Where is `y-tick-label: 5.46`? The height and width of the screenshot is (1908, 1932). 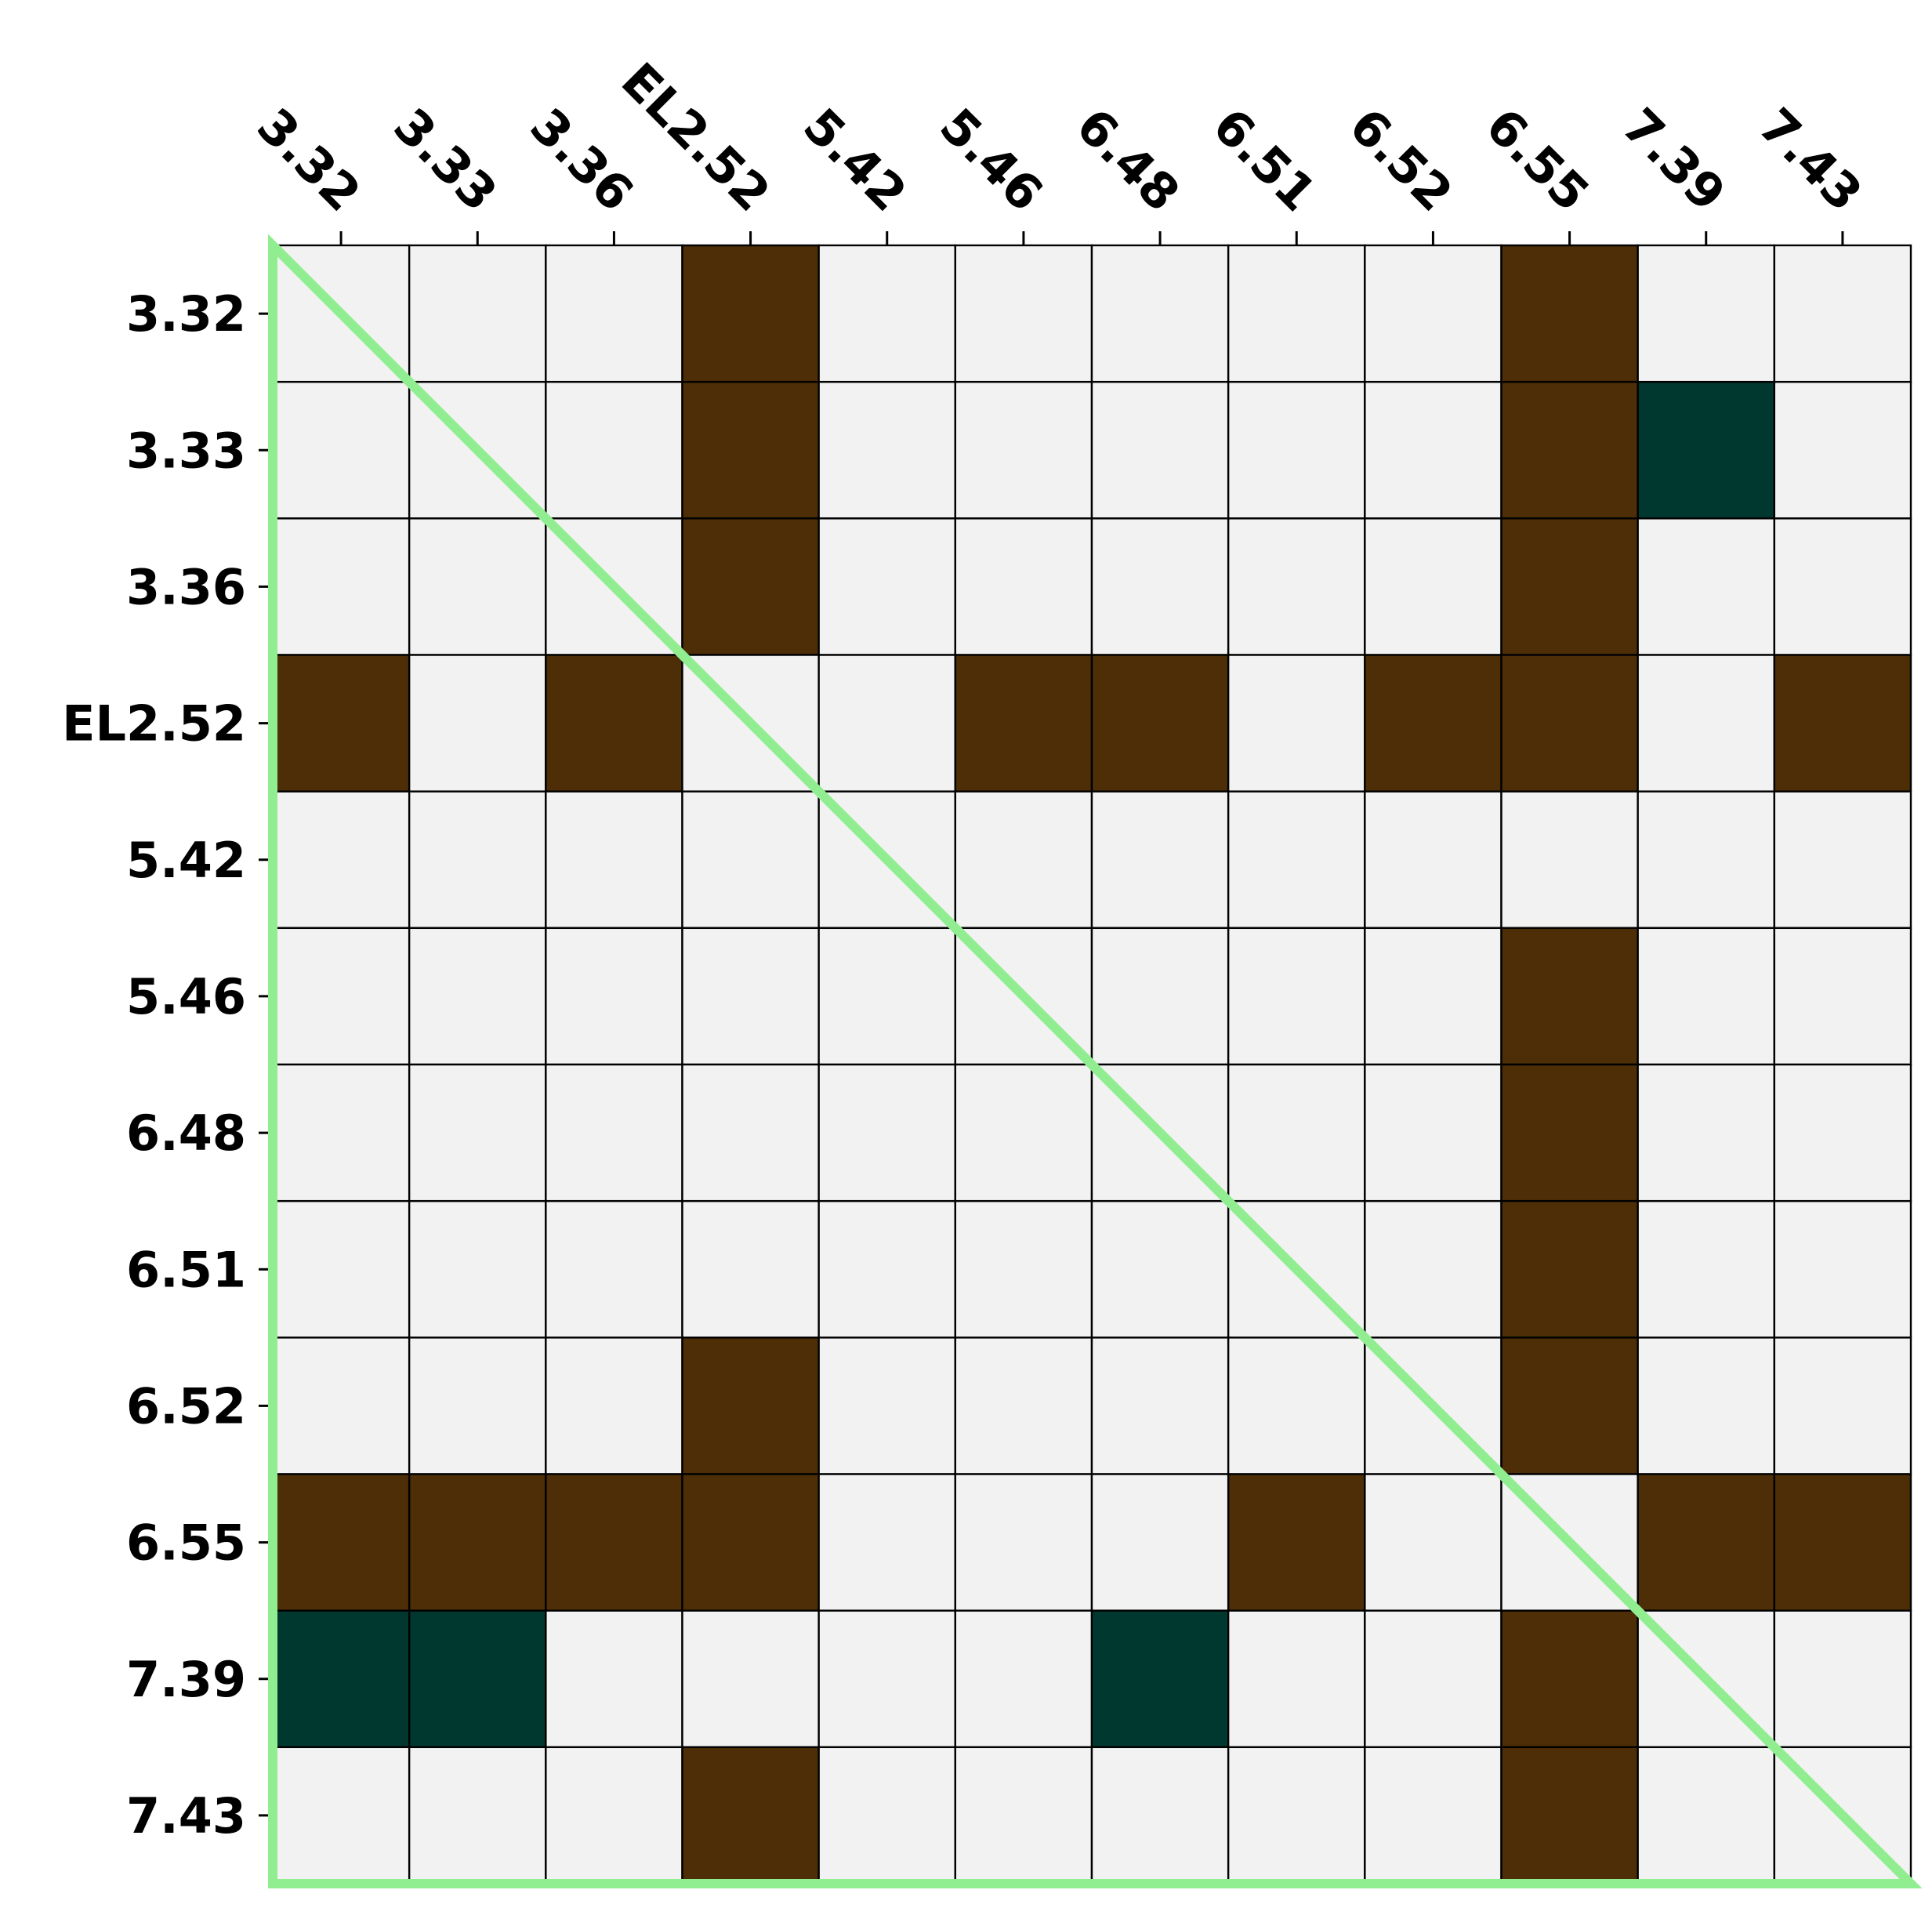 y-tick-label: 5.46 is located at coordinates (186, 996).